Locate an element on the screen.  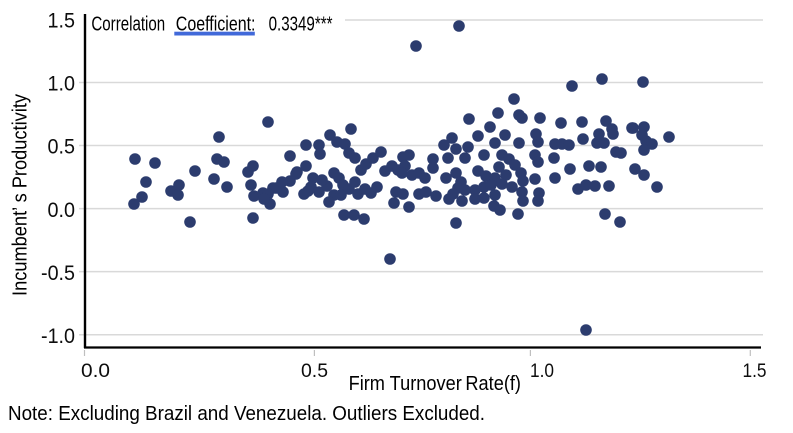
svg-text: -1.0 is located at coordinates (58, 336).